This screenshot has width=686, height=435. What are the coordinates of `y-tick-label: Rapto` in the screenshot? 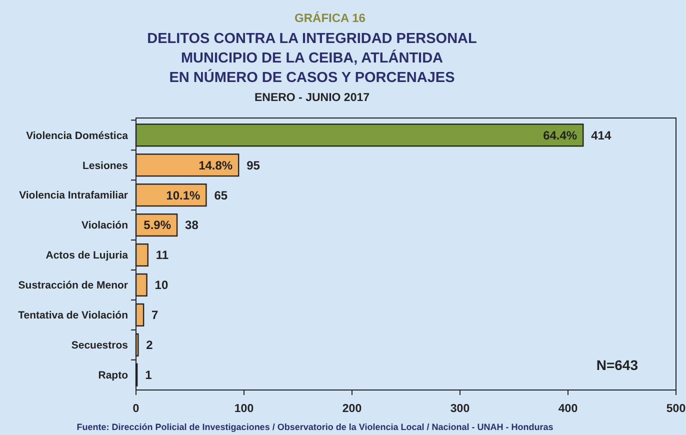 It's located at (113, 376).